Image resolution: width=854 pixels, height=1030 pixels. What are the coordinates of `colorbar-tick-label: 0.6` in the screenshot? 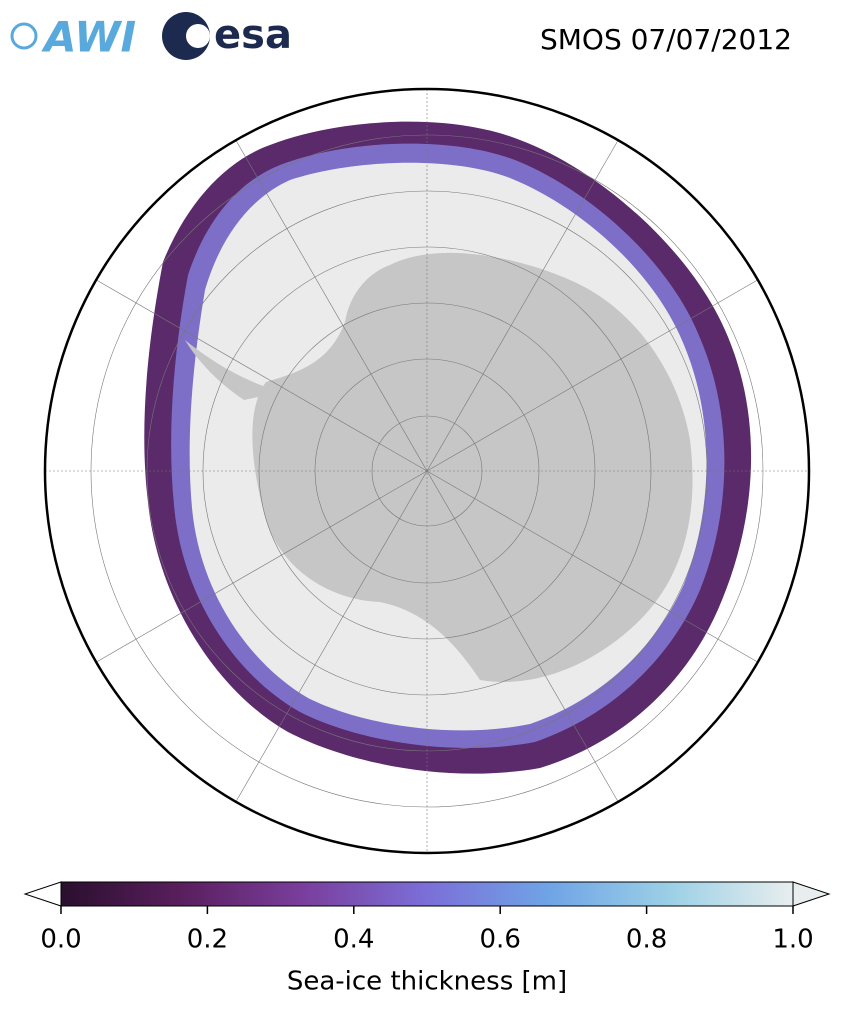 It's located at (500, 940).